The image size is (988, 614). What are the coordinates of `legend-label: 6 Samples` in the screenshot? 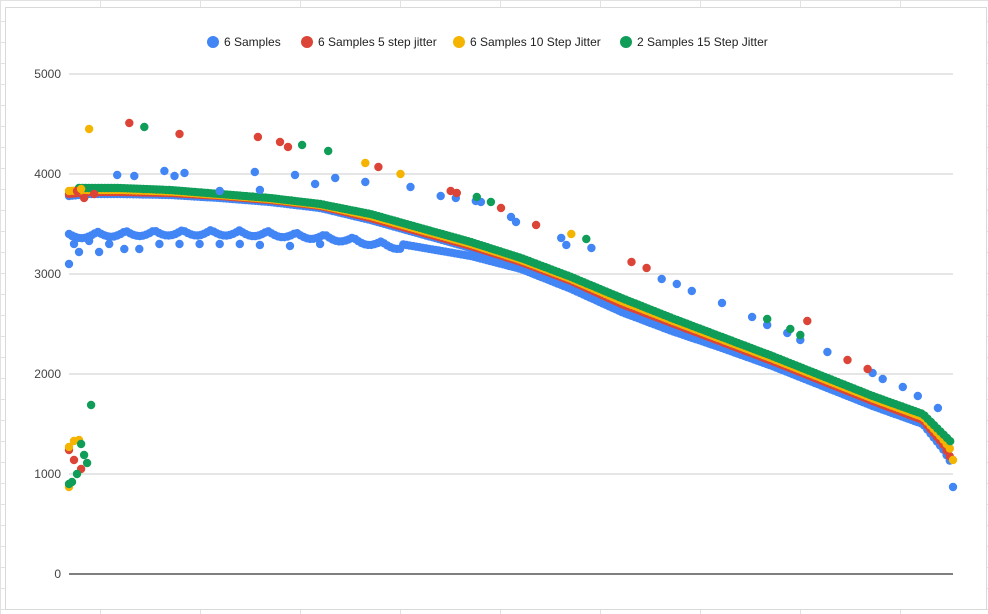 It's located at (252, 42).